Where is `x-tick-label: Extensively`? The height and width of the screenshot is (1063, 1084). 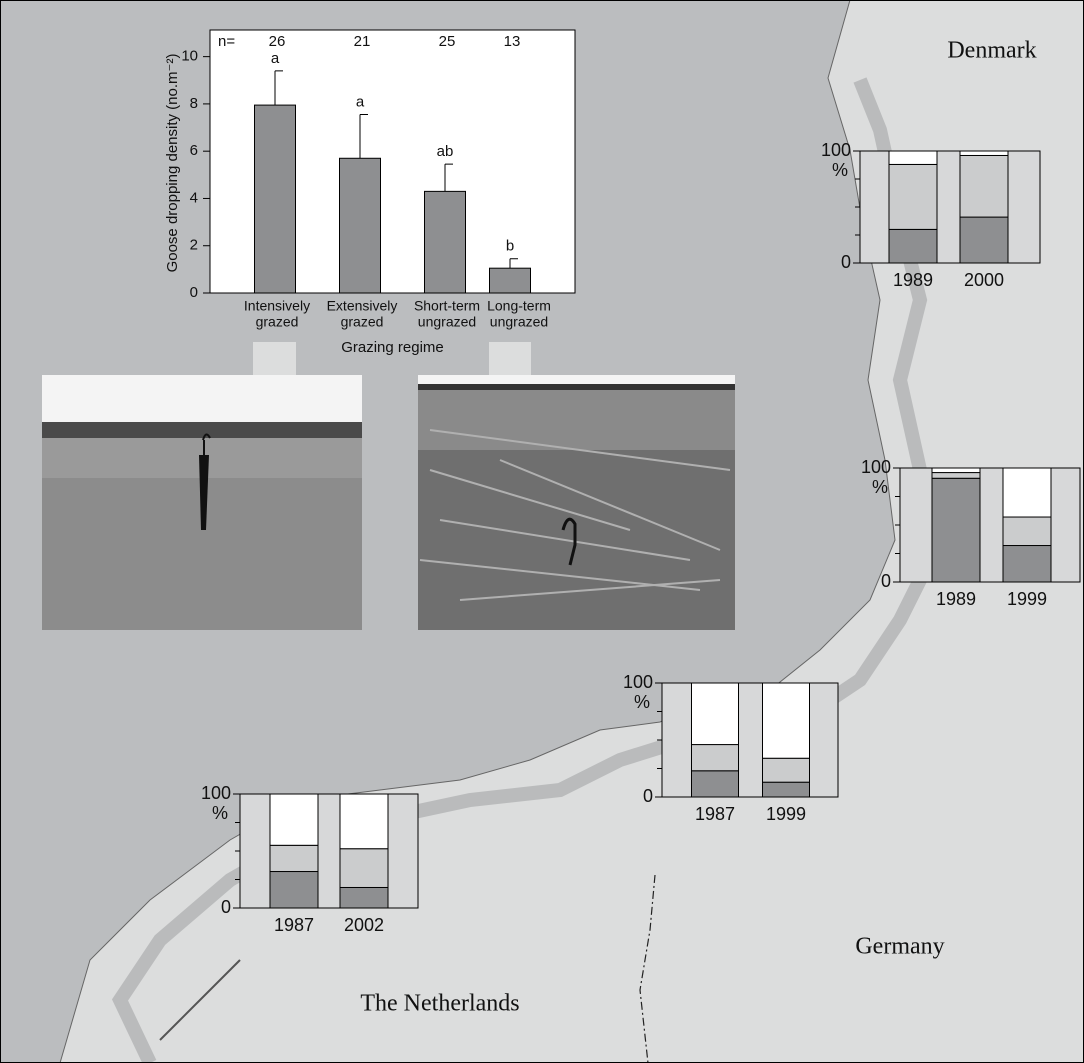
x-tick-label: Extensively is located at coordinates (362, 306).